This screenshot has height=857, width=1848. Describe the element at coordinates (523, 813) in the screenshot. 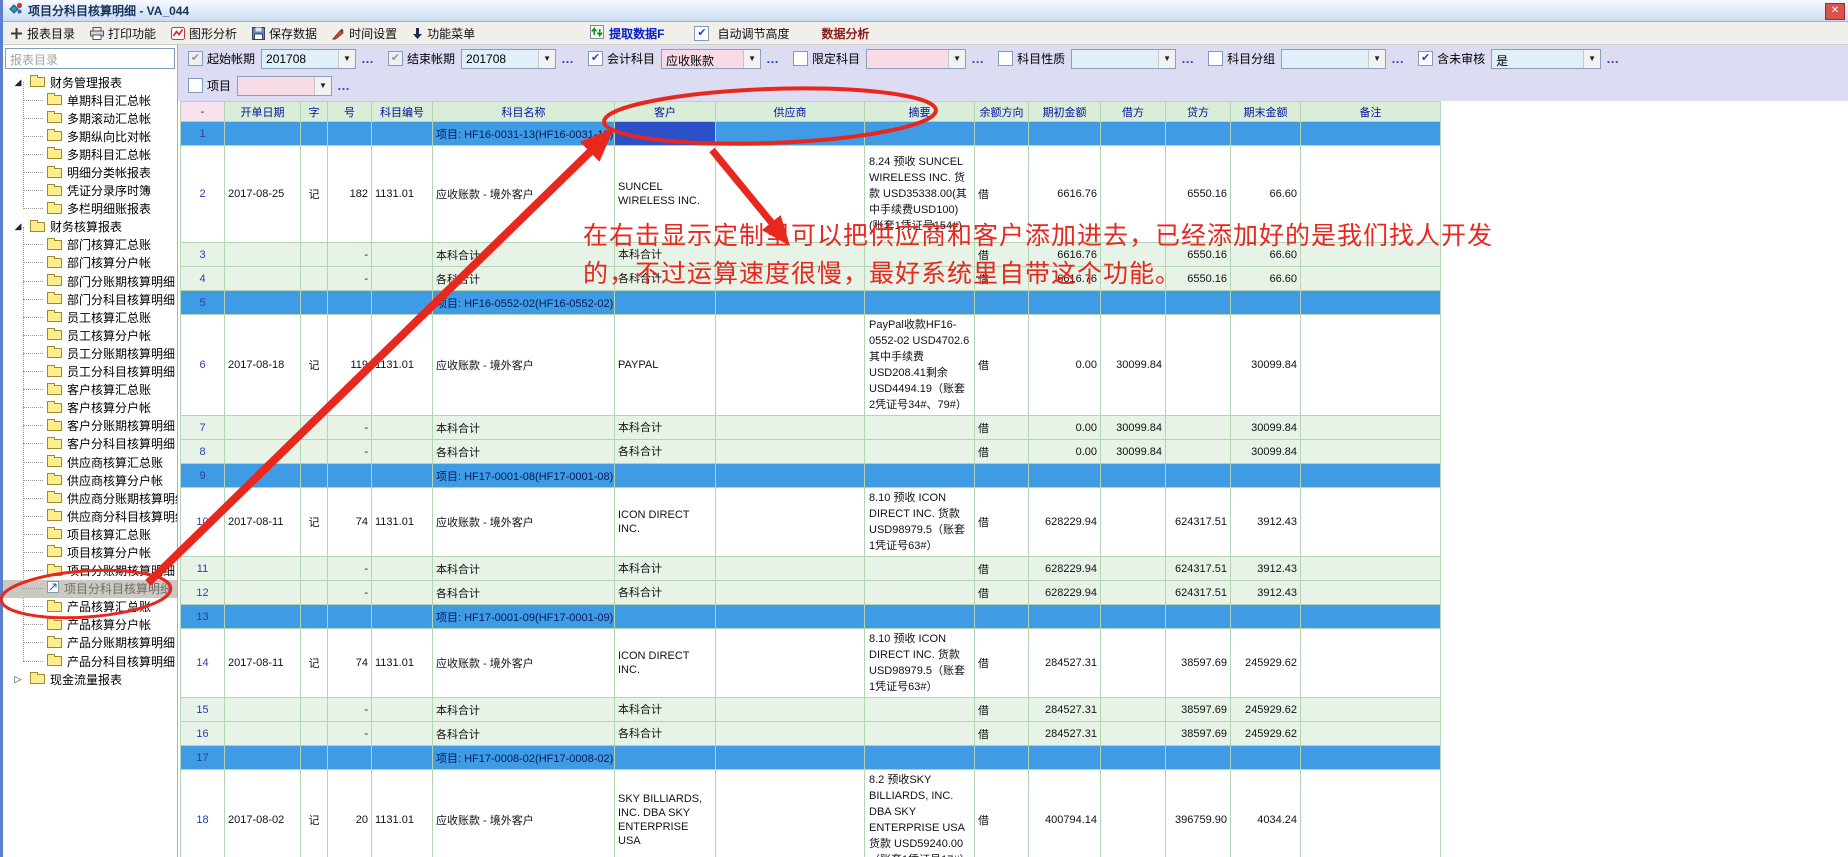

I see `cell-subject: 应收账款 - 境外客户` at that location.